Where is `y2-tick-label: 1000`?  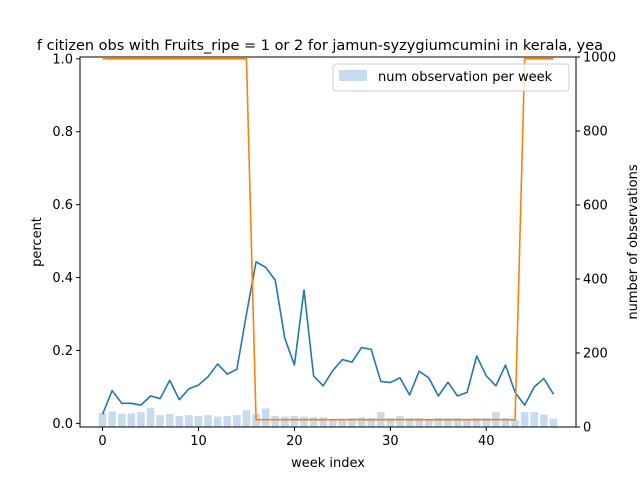 y2-tick-label: 1000 is located at coordinates (599, 58).